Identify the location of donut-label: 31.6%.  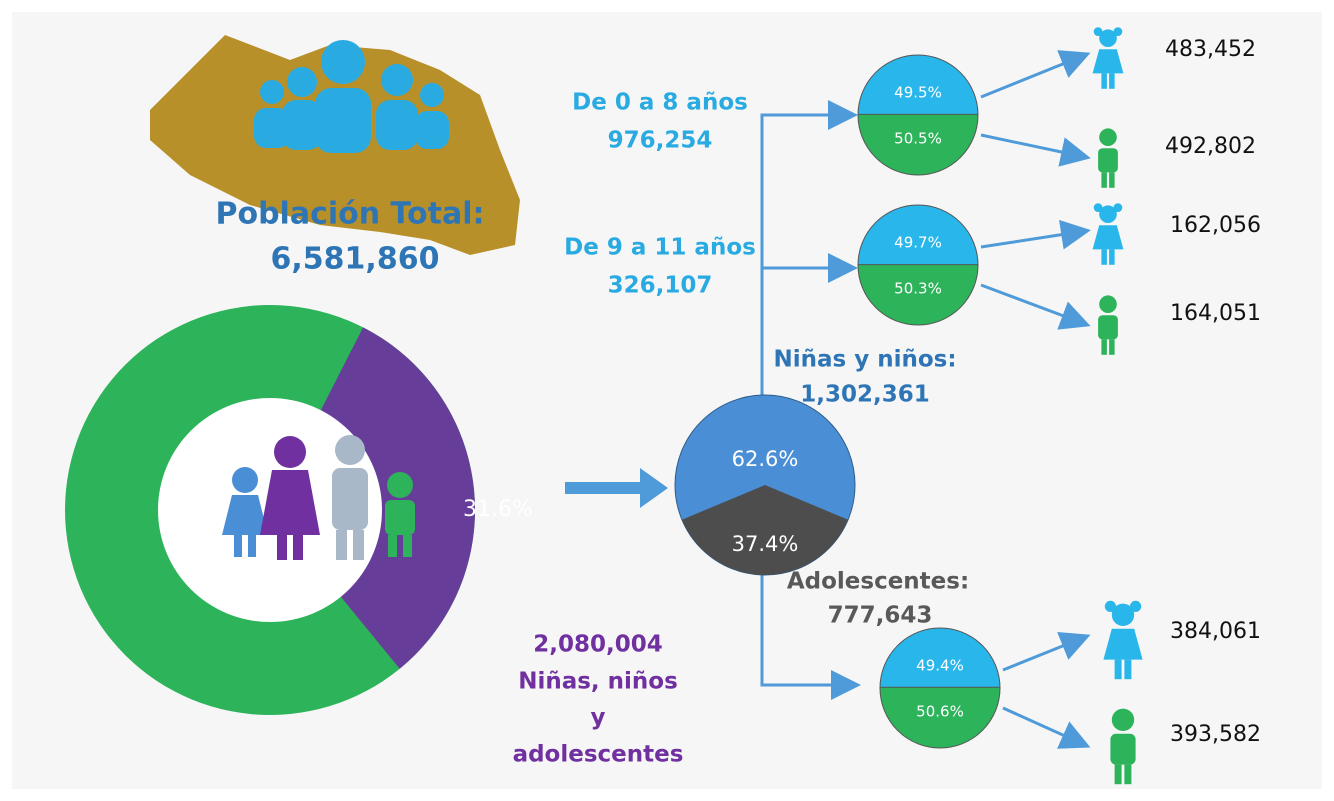
(498, 509).